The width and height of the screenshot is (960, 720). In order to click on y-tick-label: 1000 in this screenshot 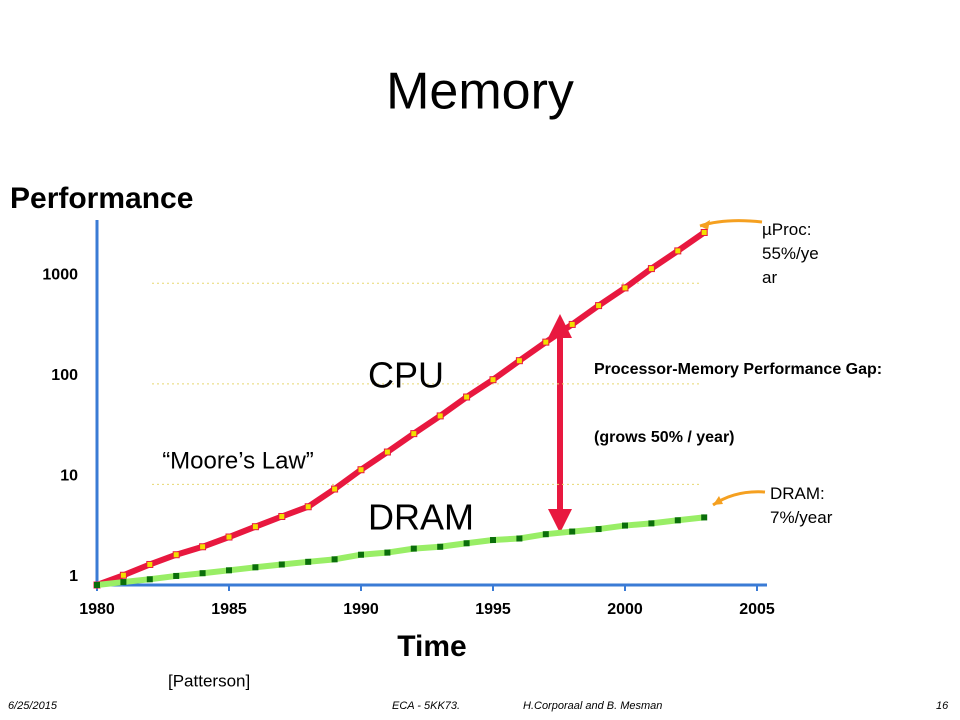, I will do `click(60, 275)`.